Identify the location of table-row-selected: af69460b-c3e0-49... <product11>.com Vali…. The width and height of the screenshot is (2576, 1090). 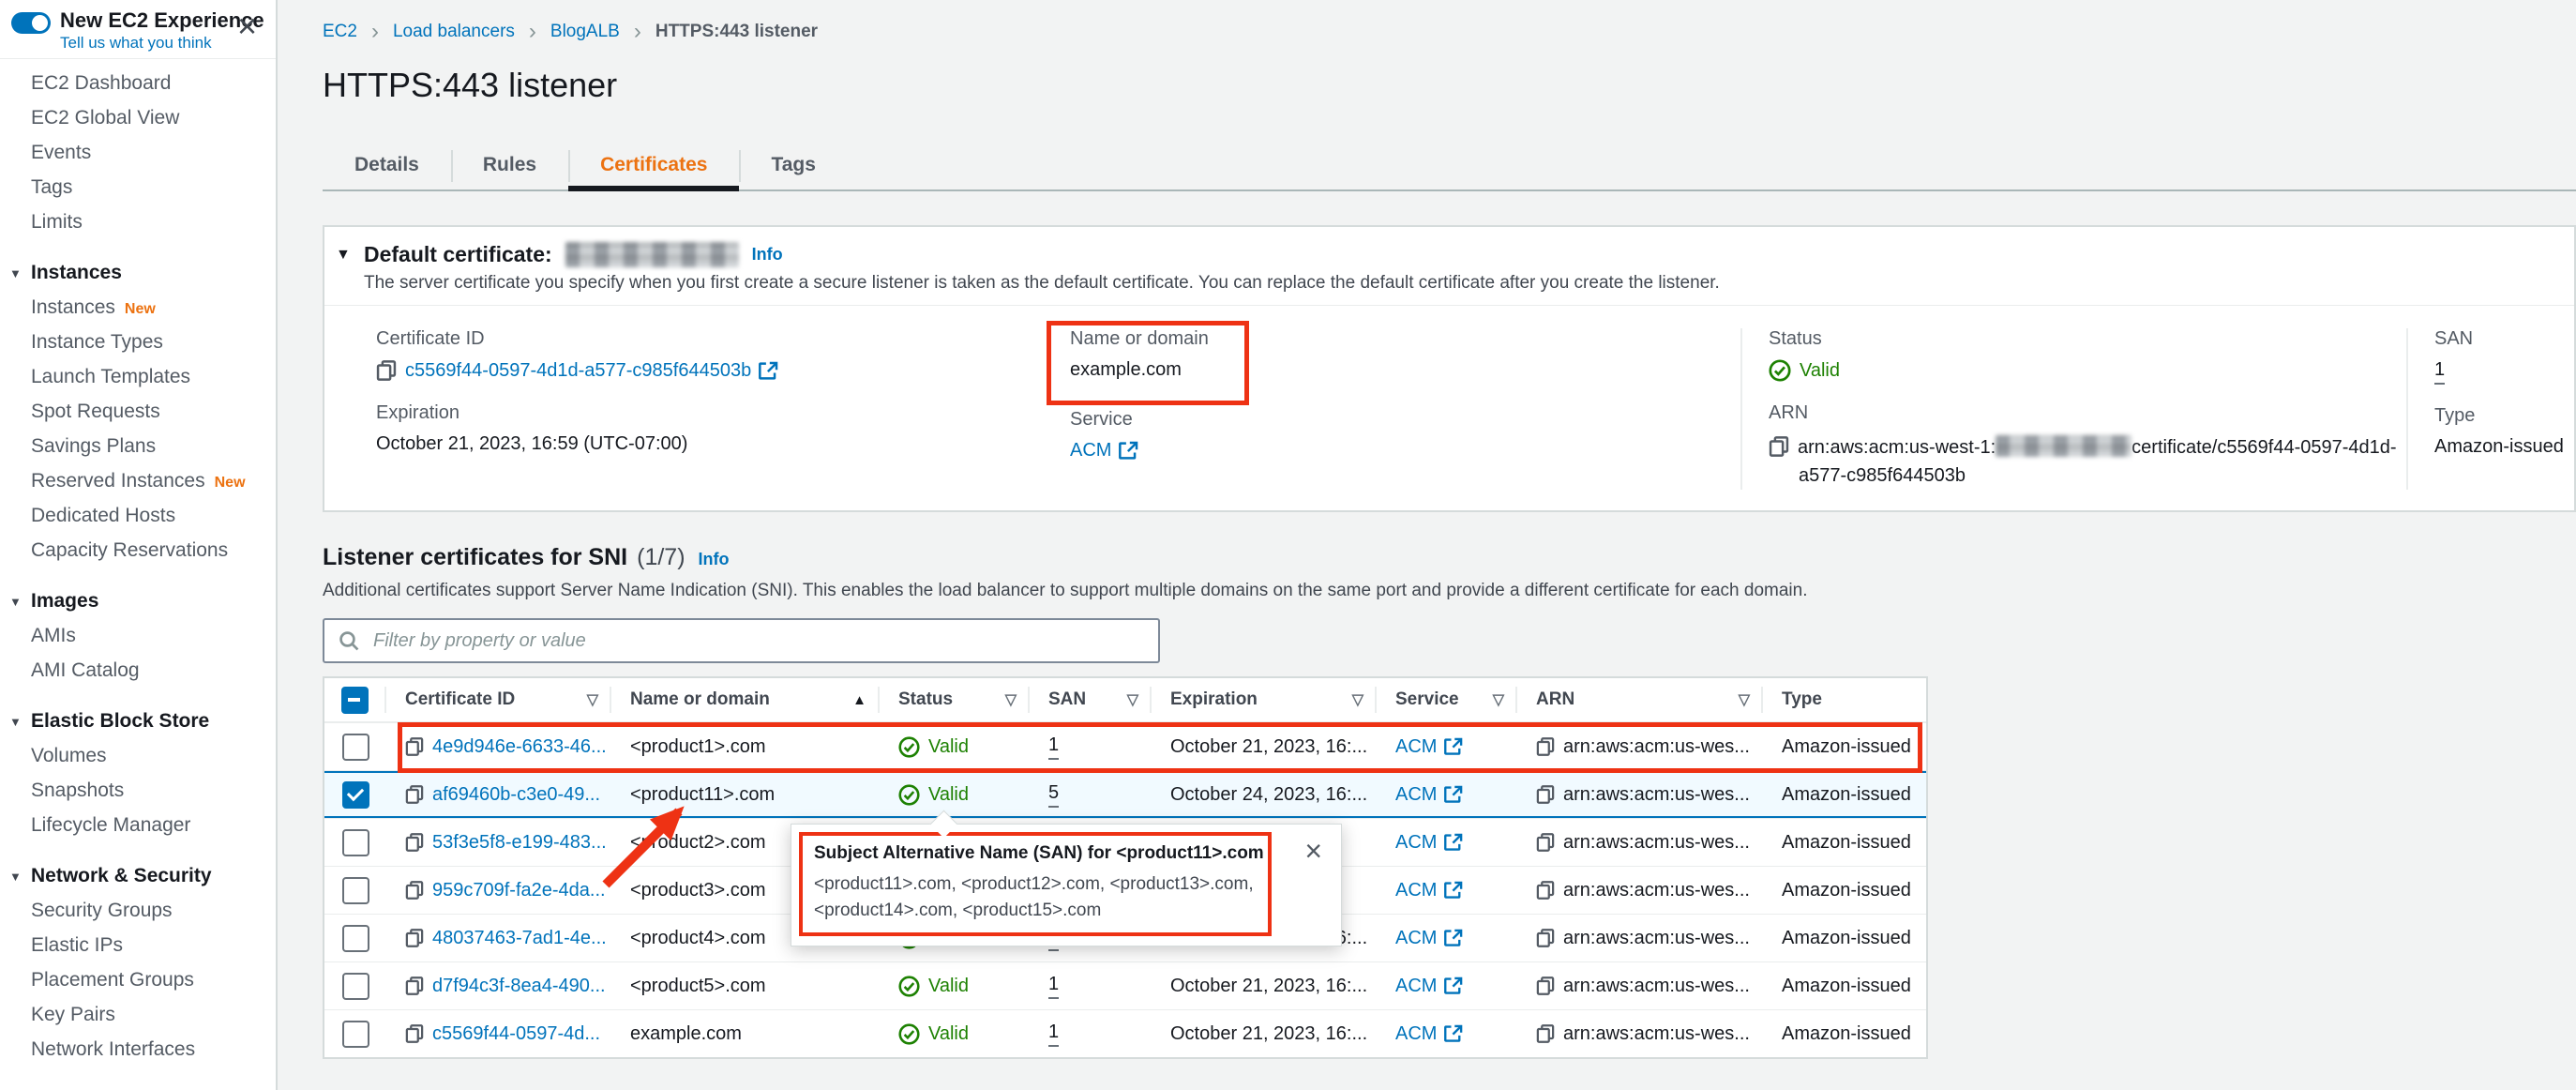
(1125, 794).